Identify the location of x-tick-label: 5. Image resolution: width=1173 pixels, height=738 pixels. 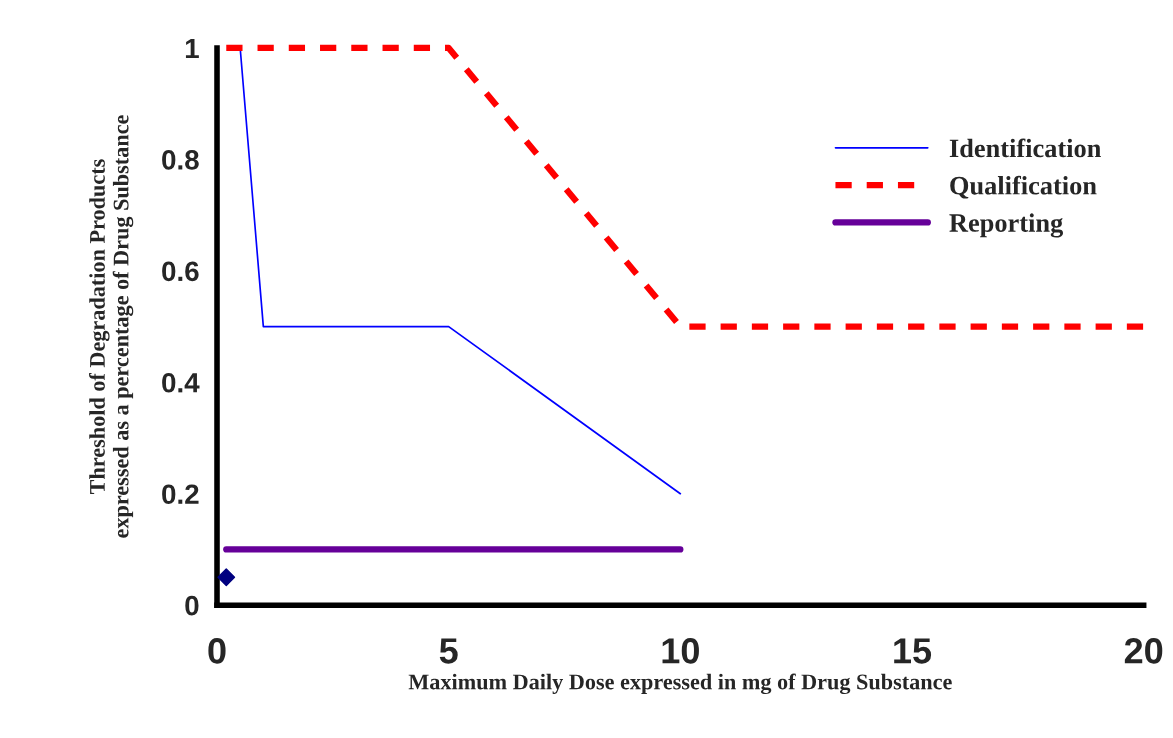
(448, 651).